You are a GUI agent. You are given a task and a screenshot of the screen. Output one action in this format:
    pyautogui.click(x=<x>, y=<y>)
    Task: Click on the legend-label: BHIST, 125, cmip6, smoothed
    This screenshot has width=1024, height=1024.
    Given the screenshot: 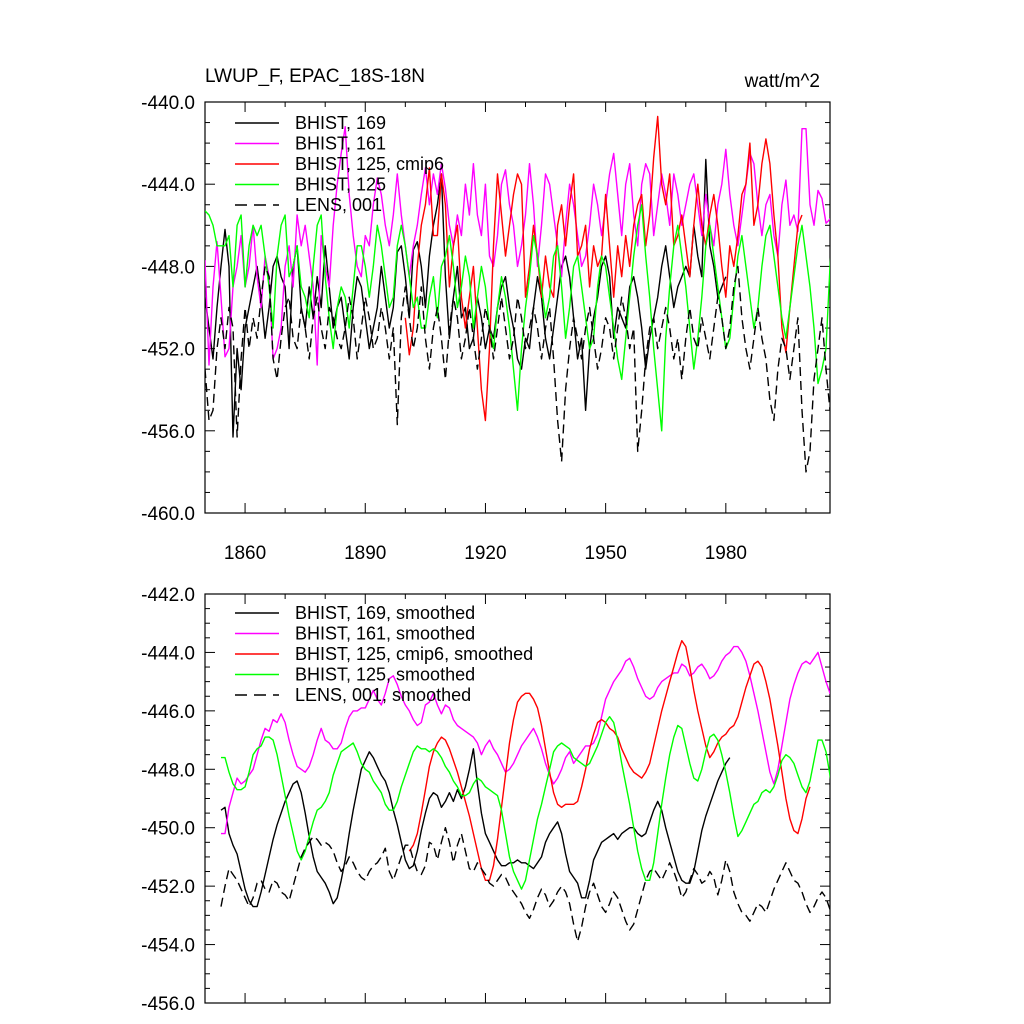 What is the action you would take?
    pyautogui.click(x=414, y=654)
    